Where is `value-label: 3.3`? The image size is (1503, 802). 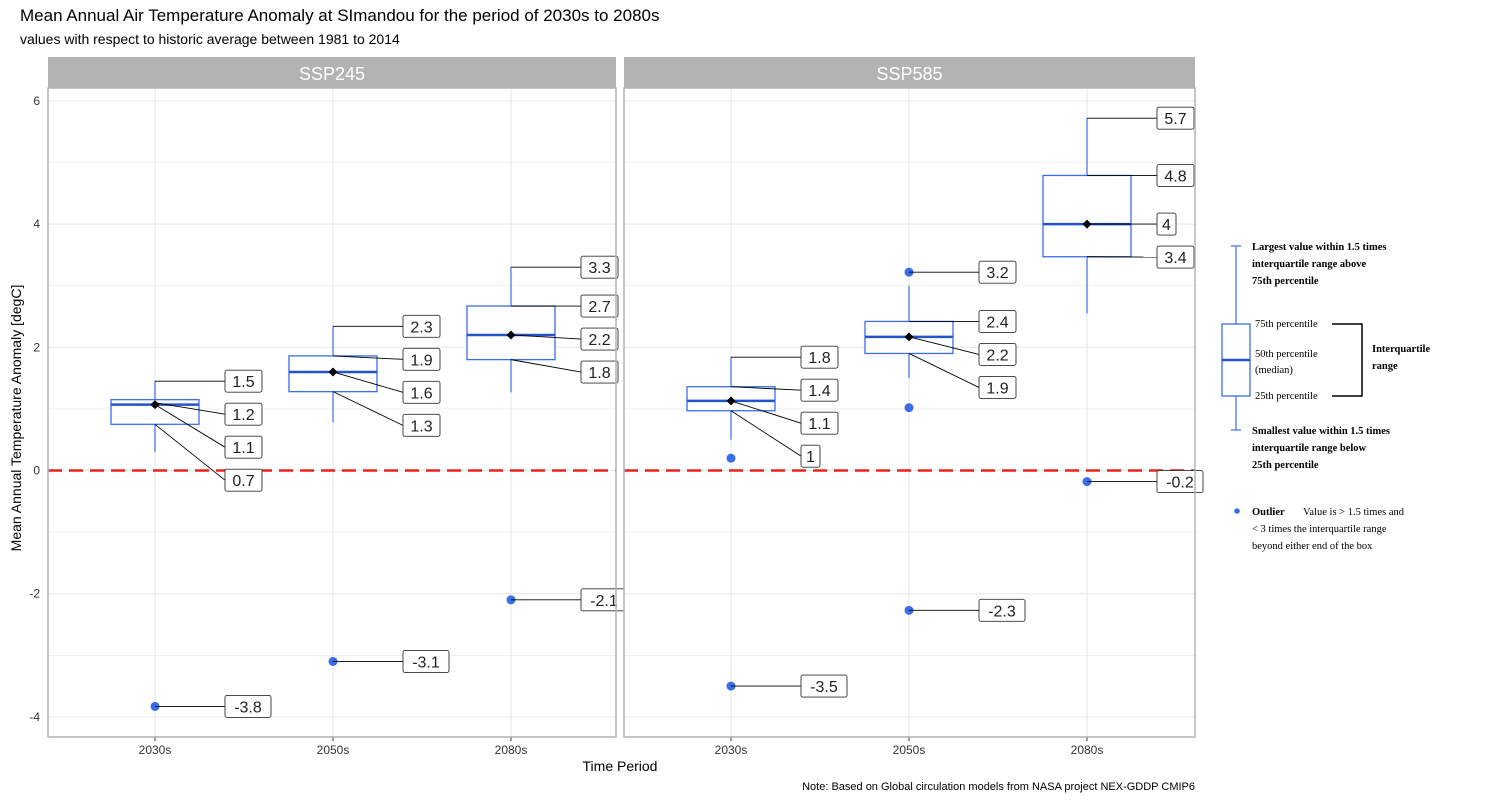
value-label: 3.3 is located at coordinates (599, 268).